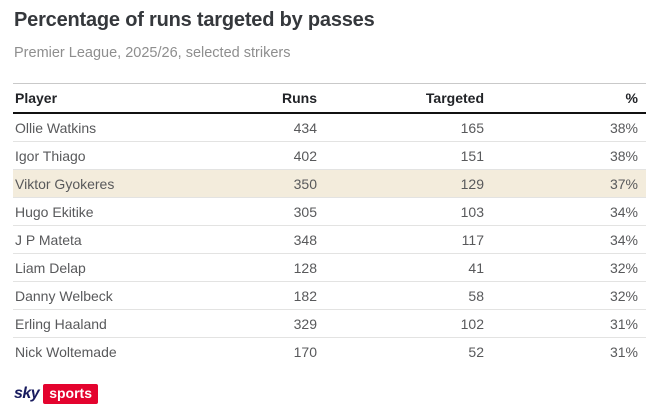 Image resolution: width=660 pixels, height=409 pixels. Describe the element at coordinates (66, 351) in the screenshot. I see `player-name-cell: Nick Woltemade` at that location.